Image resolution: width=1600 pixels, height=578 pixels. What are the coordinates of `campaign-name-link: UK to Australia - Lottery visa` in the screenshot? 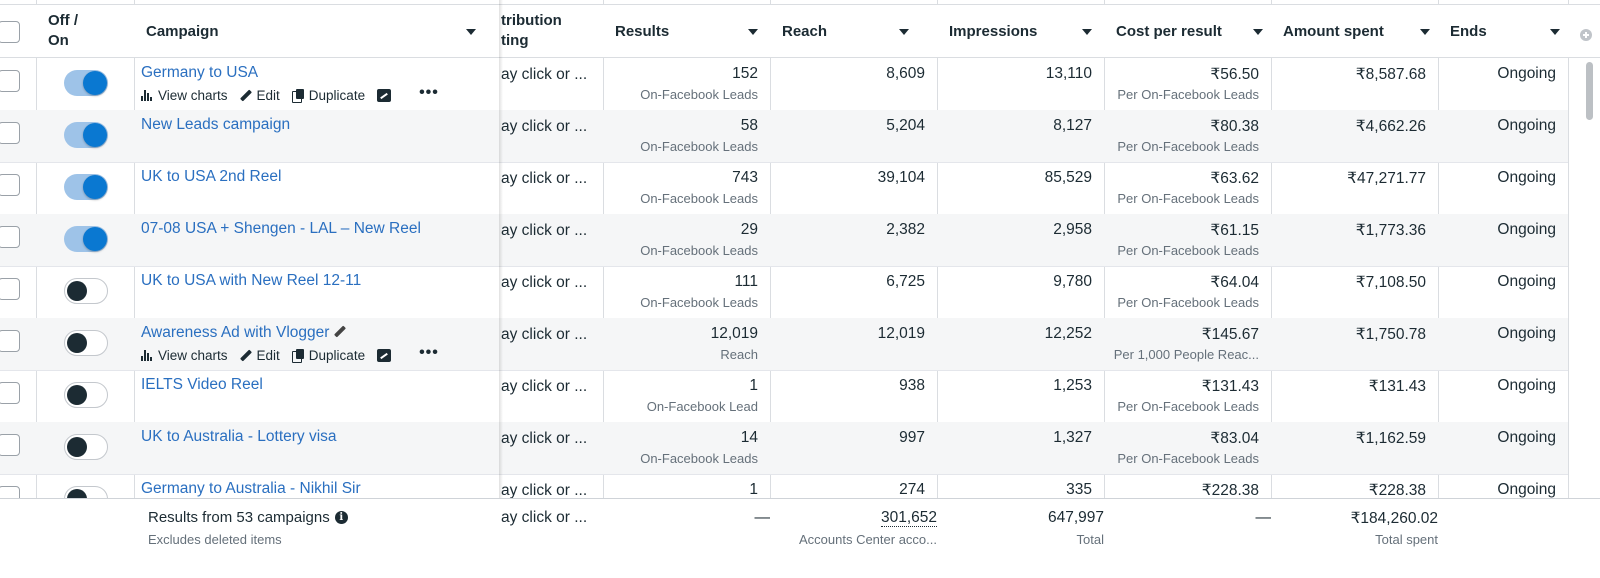 It's located at (239, 437).